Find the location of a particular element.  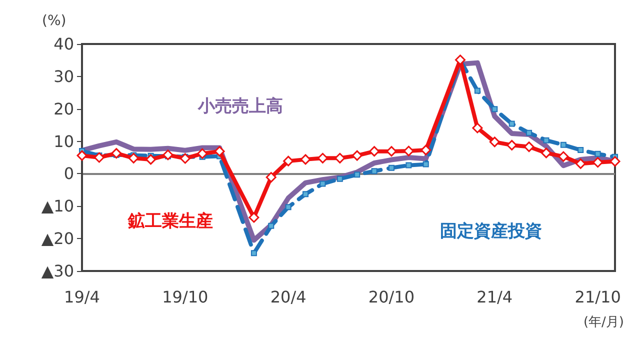

y-tick-label: 40 is located at coordinates (64, 44).